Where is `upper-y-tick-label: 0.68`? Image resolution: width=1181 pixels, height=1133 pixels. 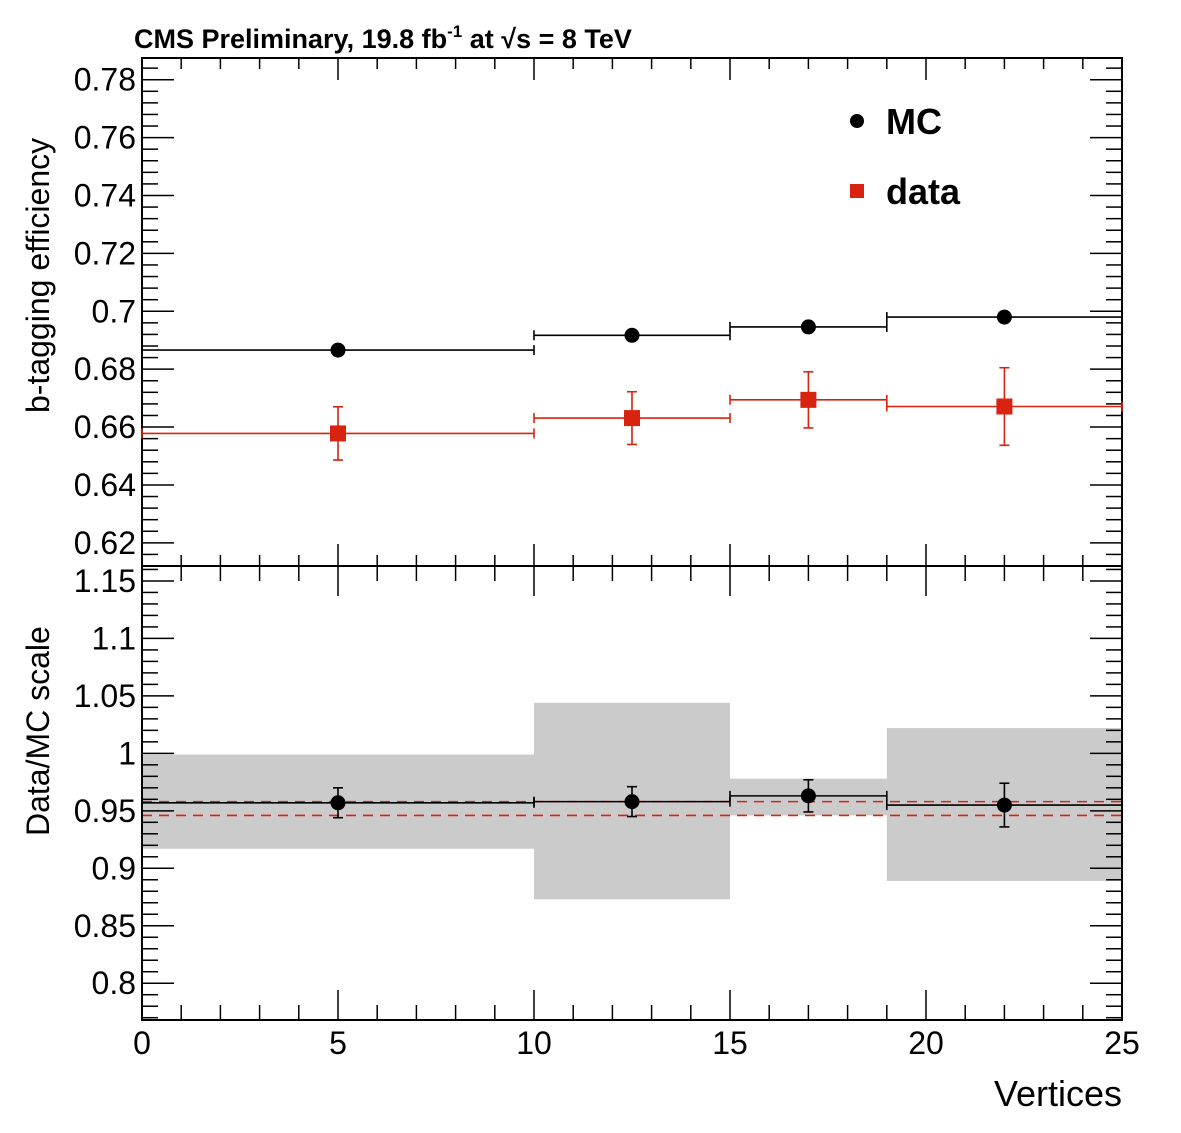 upper-y-tick-label: 0.68 is located at coordinates (105, 369).